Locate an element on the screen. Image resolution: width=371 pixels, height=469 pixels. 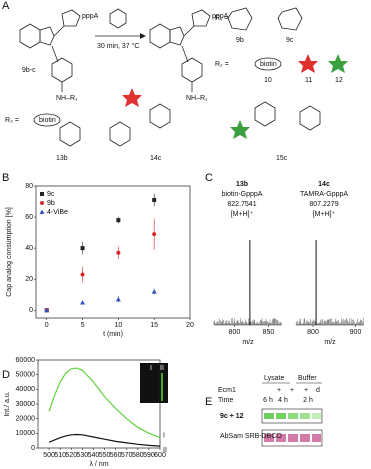
compound-label: 11 is located at coordinates (308, 80).